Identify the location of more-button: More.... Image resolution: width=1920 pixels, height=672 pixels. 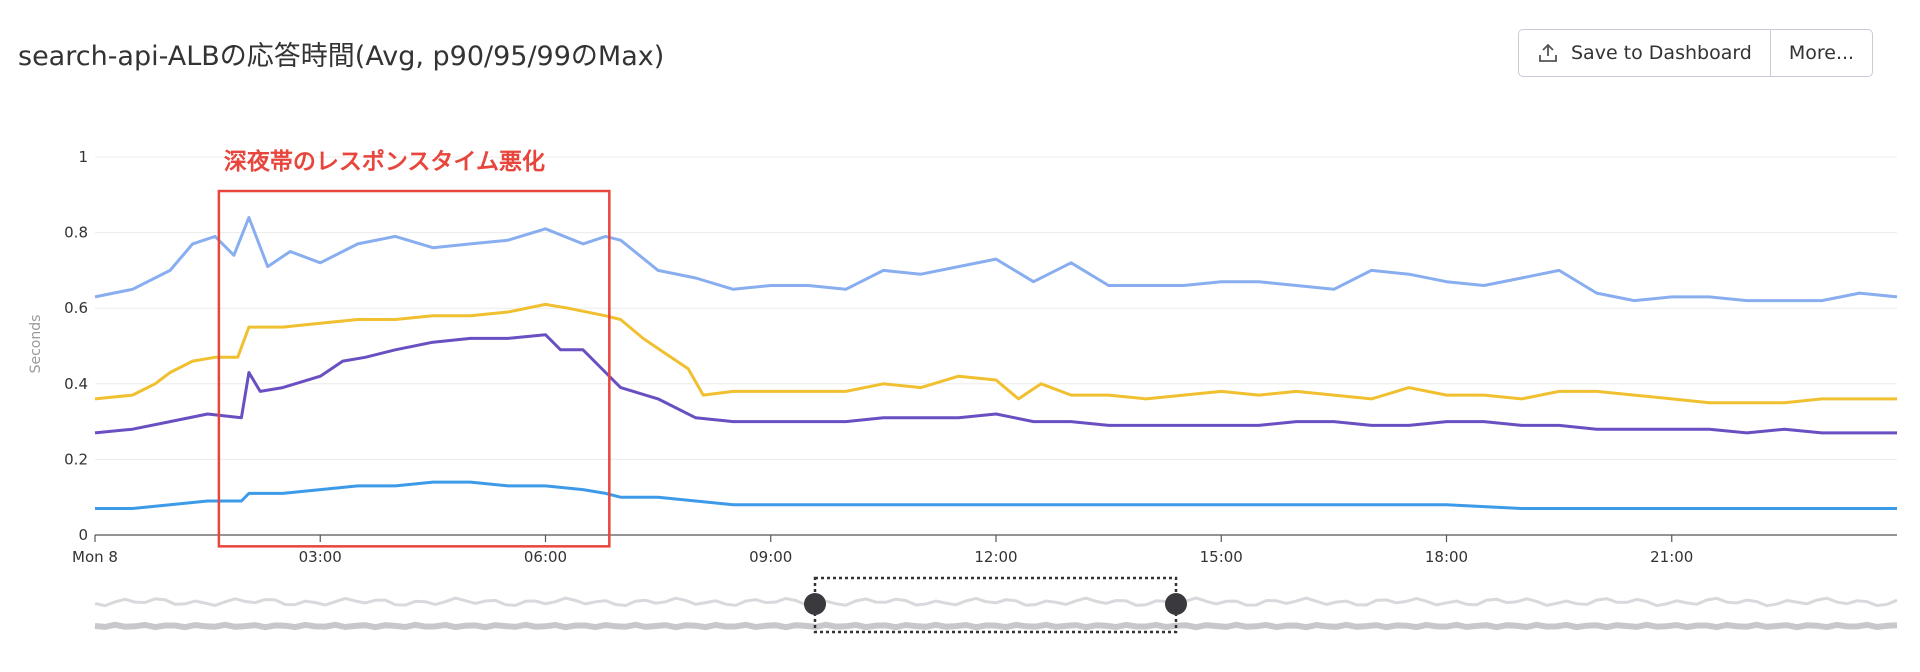
(1820, 53).